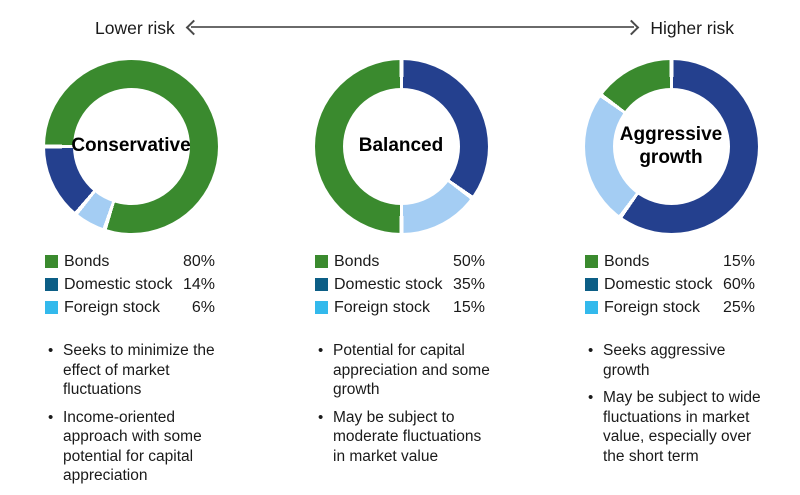 The image size is (800, 495). I want to click on lower-risk-label: Lower risk, so click(135, 27).